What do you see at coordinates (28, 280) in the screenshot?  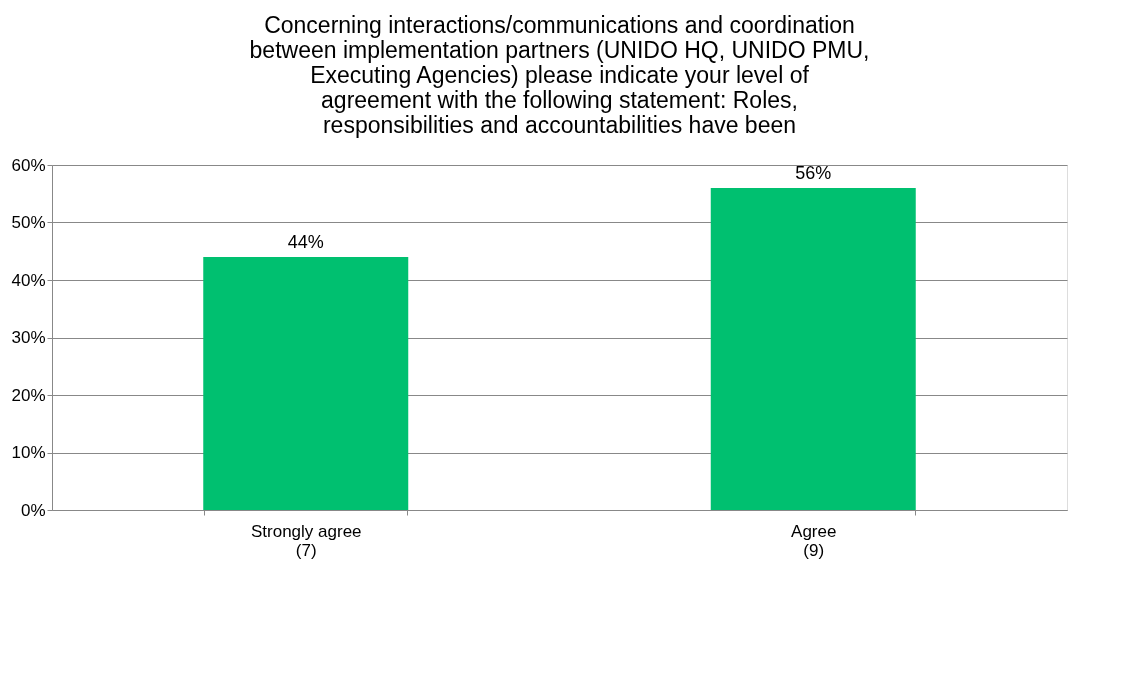 I see `y-tick-label: 40%` at bounding box center [28, 280].